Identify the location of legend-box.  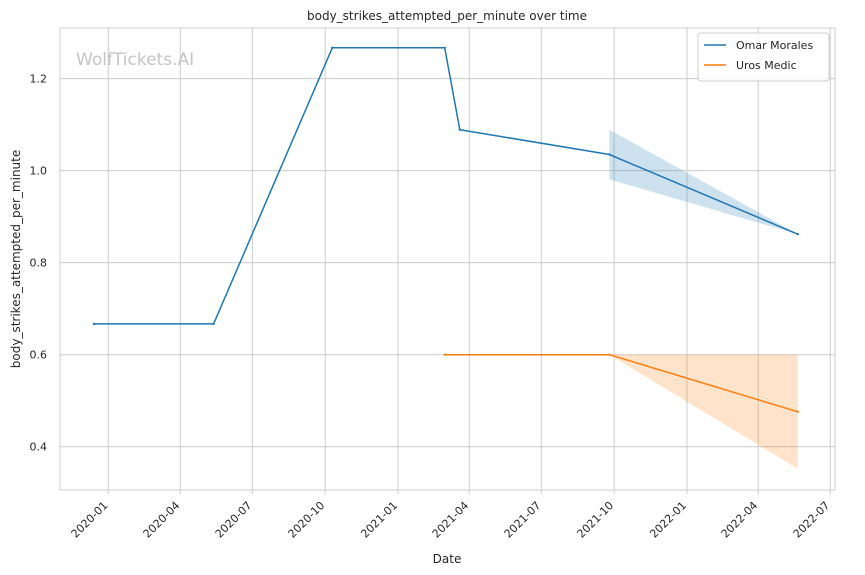
(763, 57).